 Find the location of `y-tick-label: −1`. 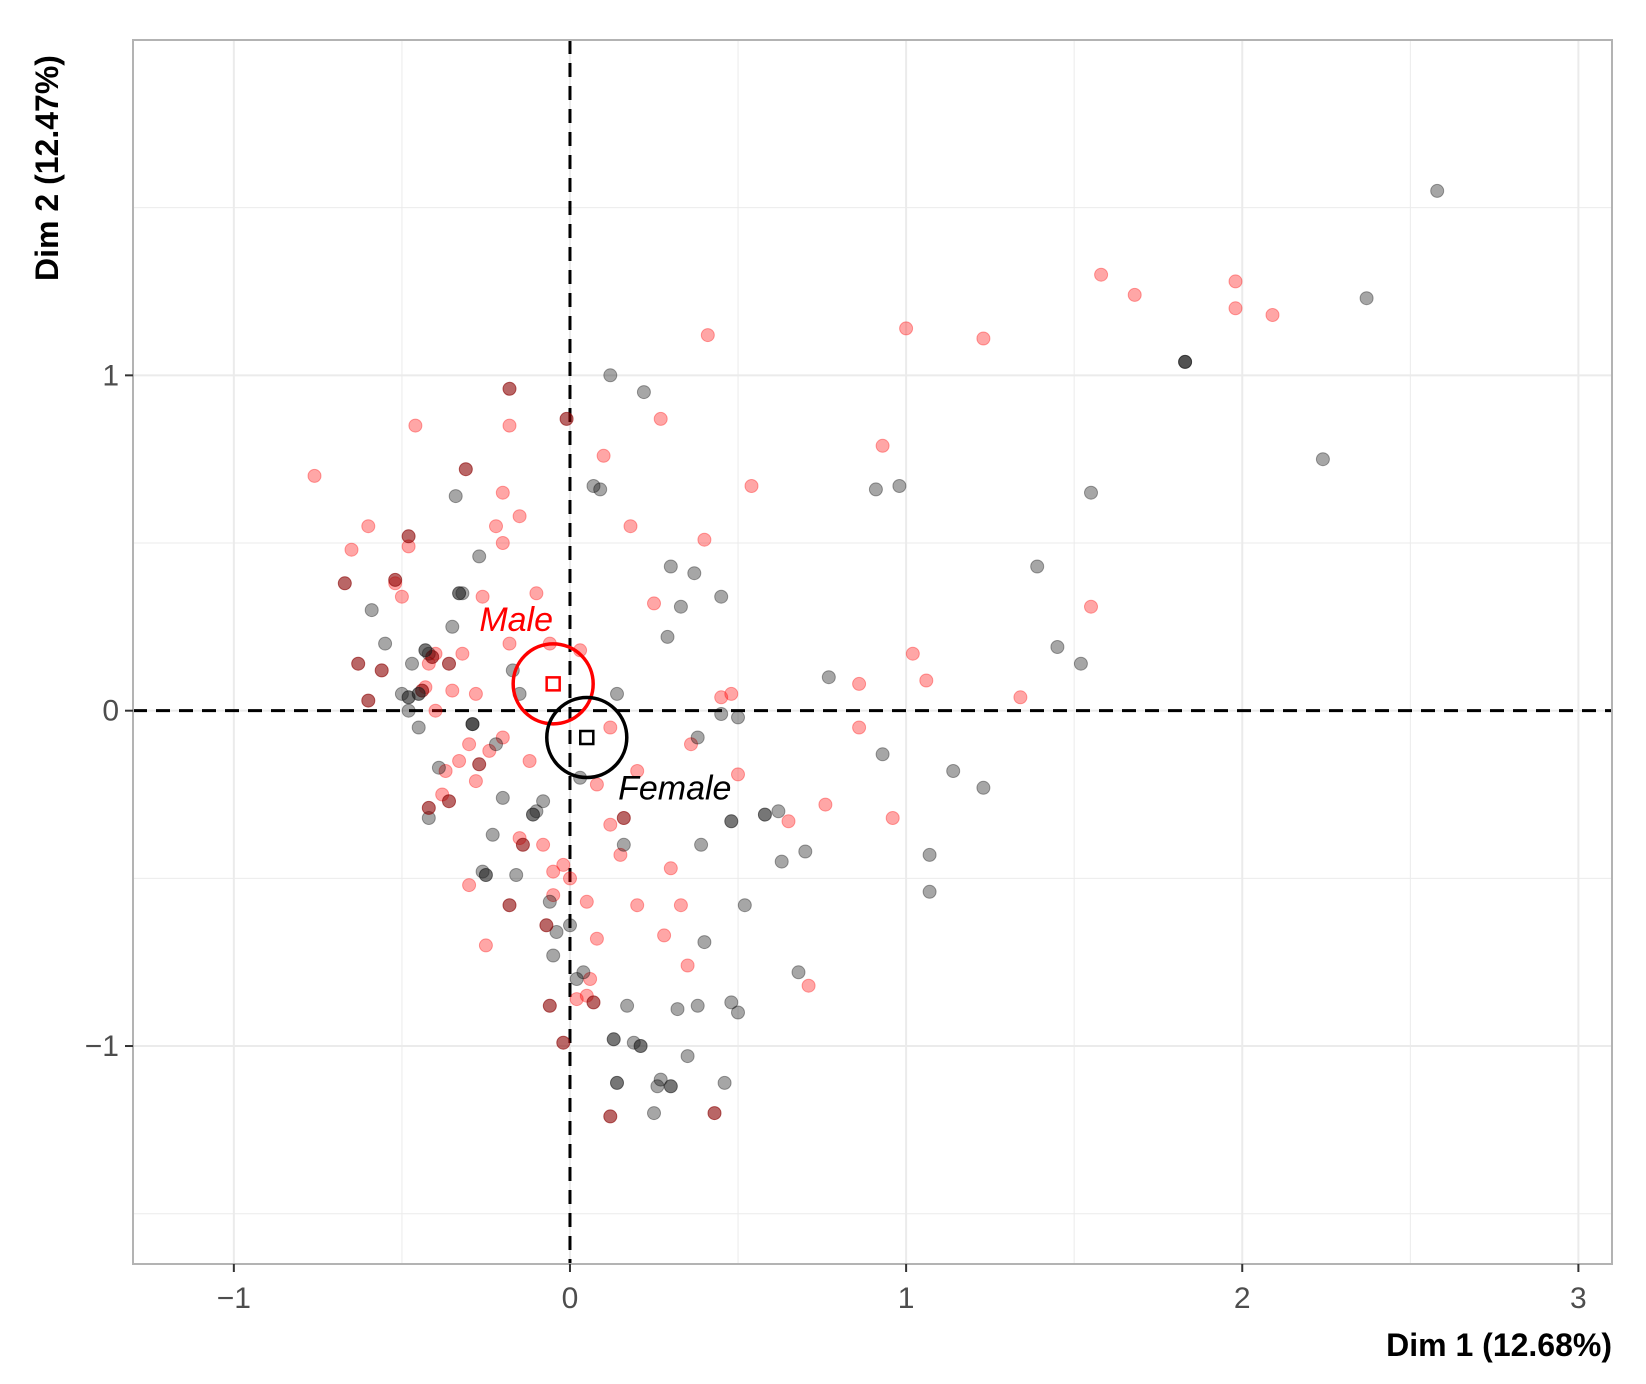

y-tick-label: −1 is located at coordinates (102, 1046).